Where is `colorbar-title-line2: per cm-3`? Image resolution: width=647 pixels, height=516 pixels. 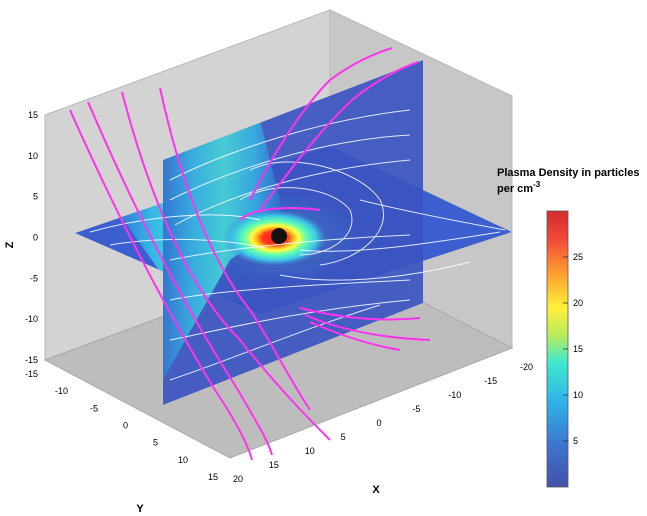 colorbar-title-line2: per cm-3 is located at coordinates (519, 187).